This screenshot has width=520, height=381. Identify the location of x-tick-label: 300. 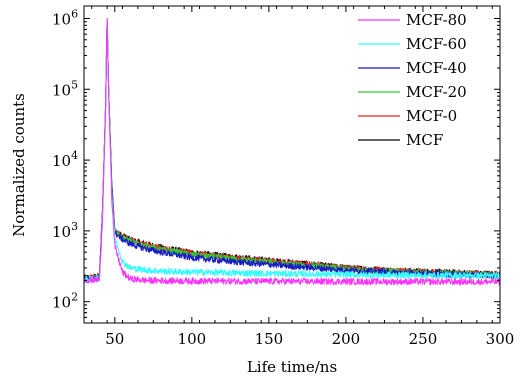
(500, 339).